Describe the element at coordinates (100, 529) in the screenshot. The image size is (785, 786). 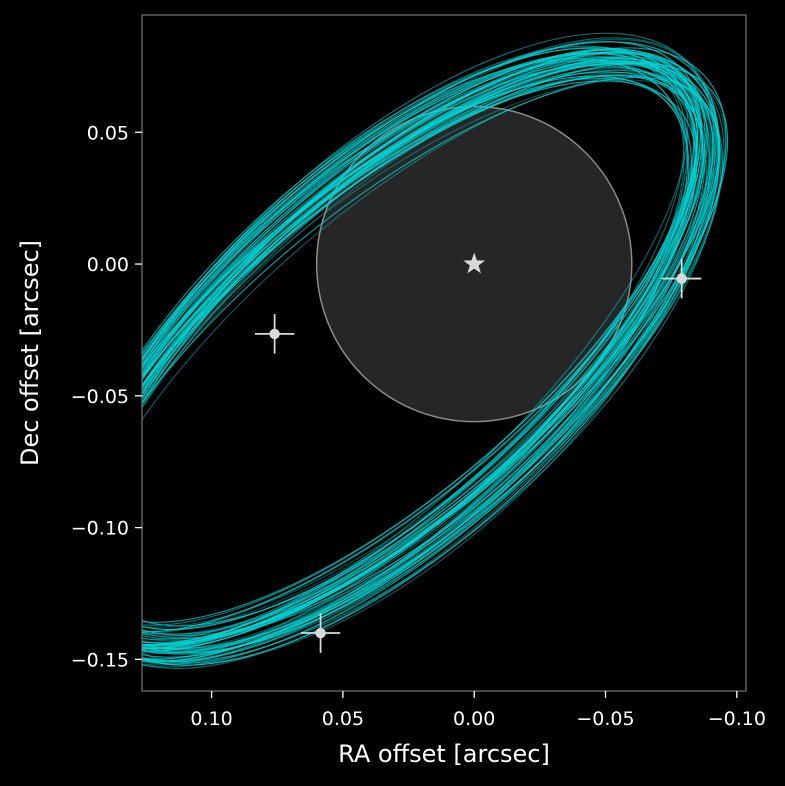
I see `y-tick-label: −0.10` at that location.